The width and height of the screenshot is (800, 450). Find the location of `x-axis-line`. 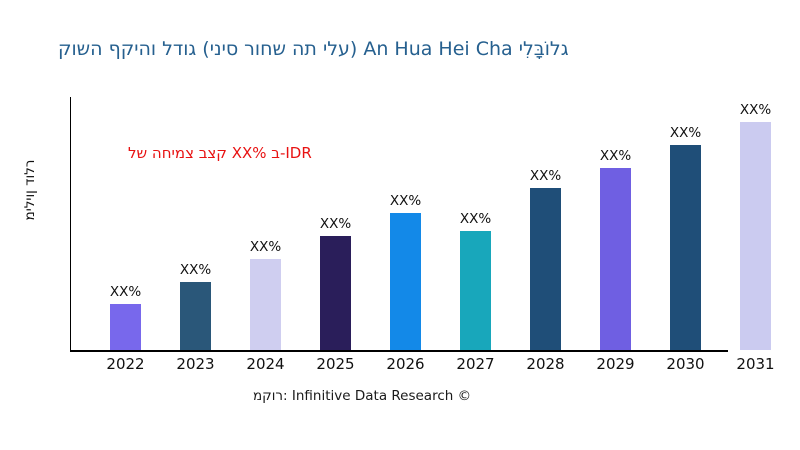

x-axis-line is located at coordinates (398, 351).